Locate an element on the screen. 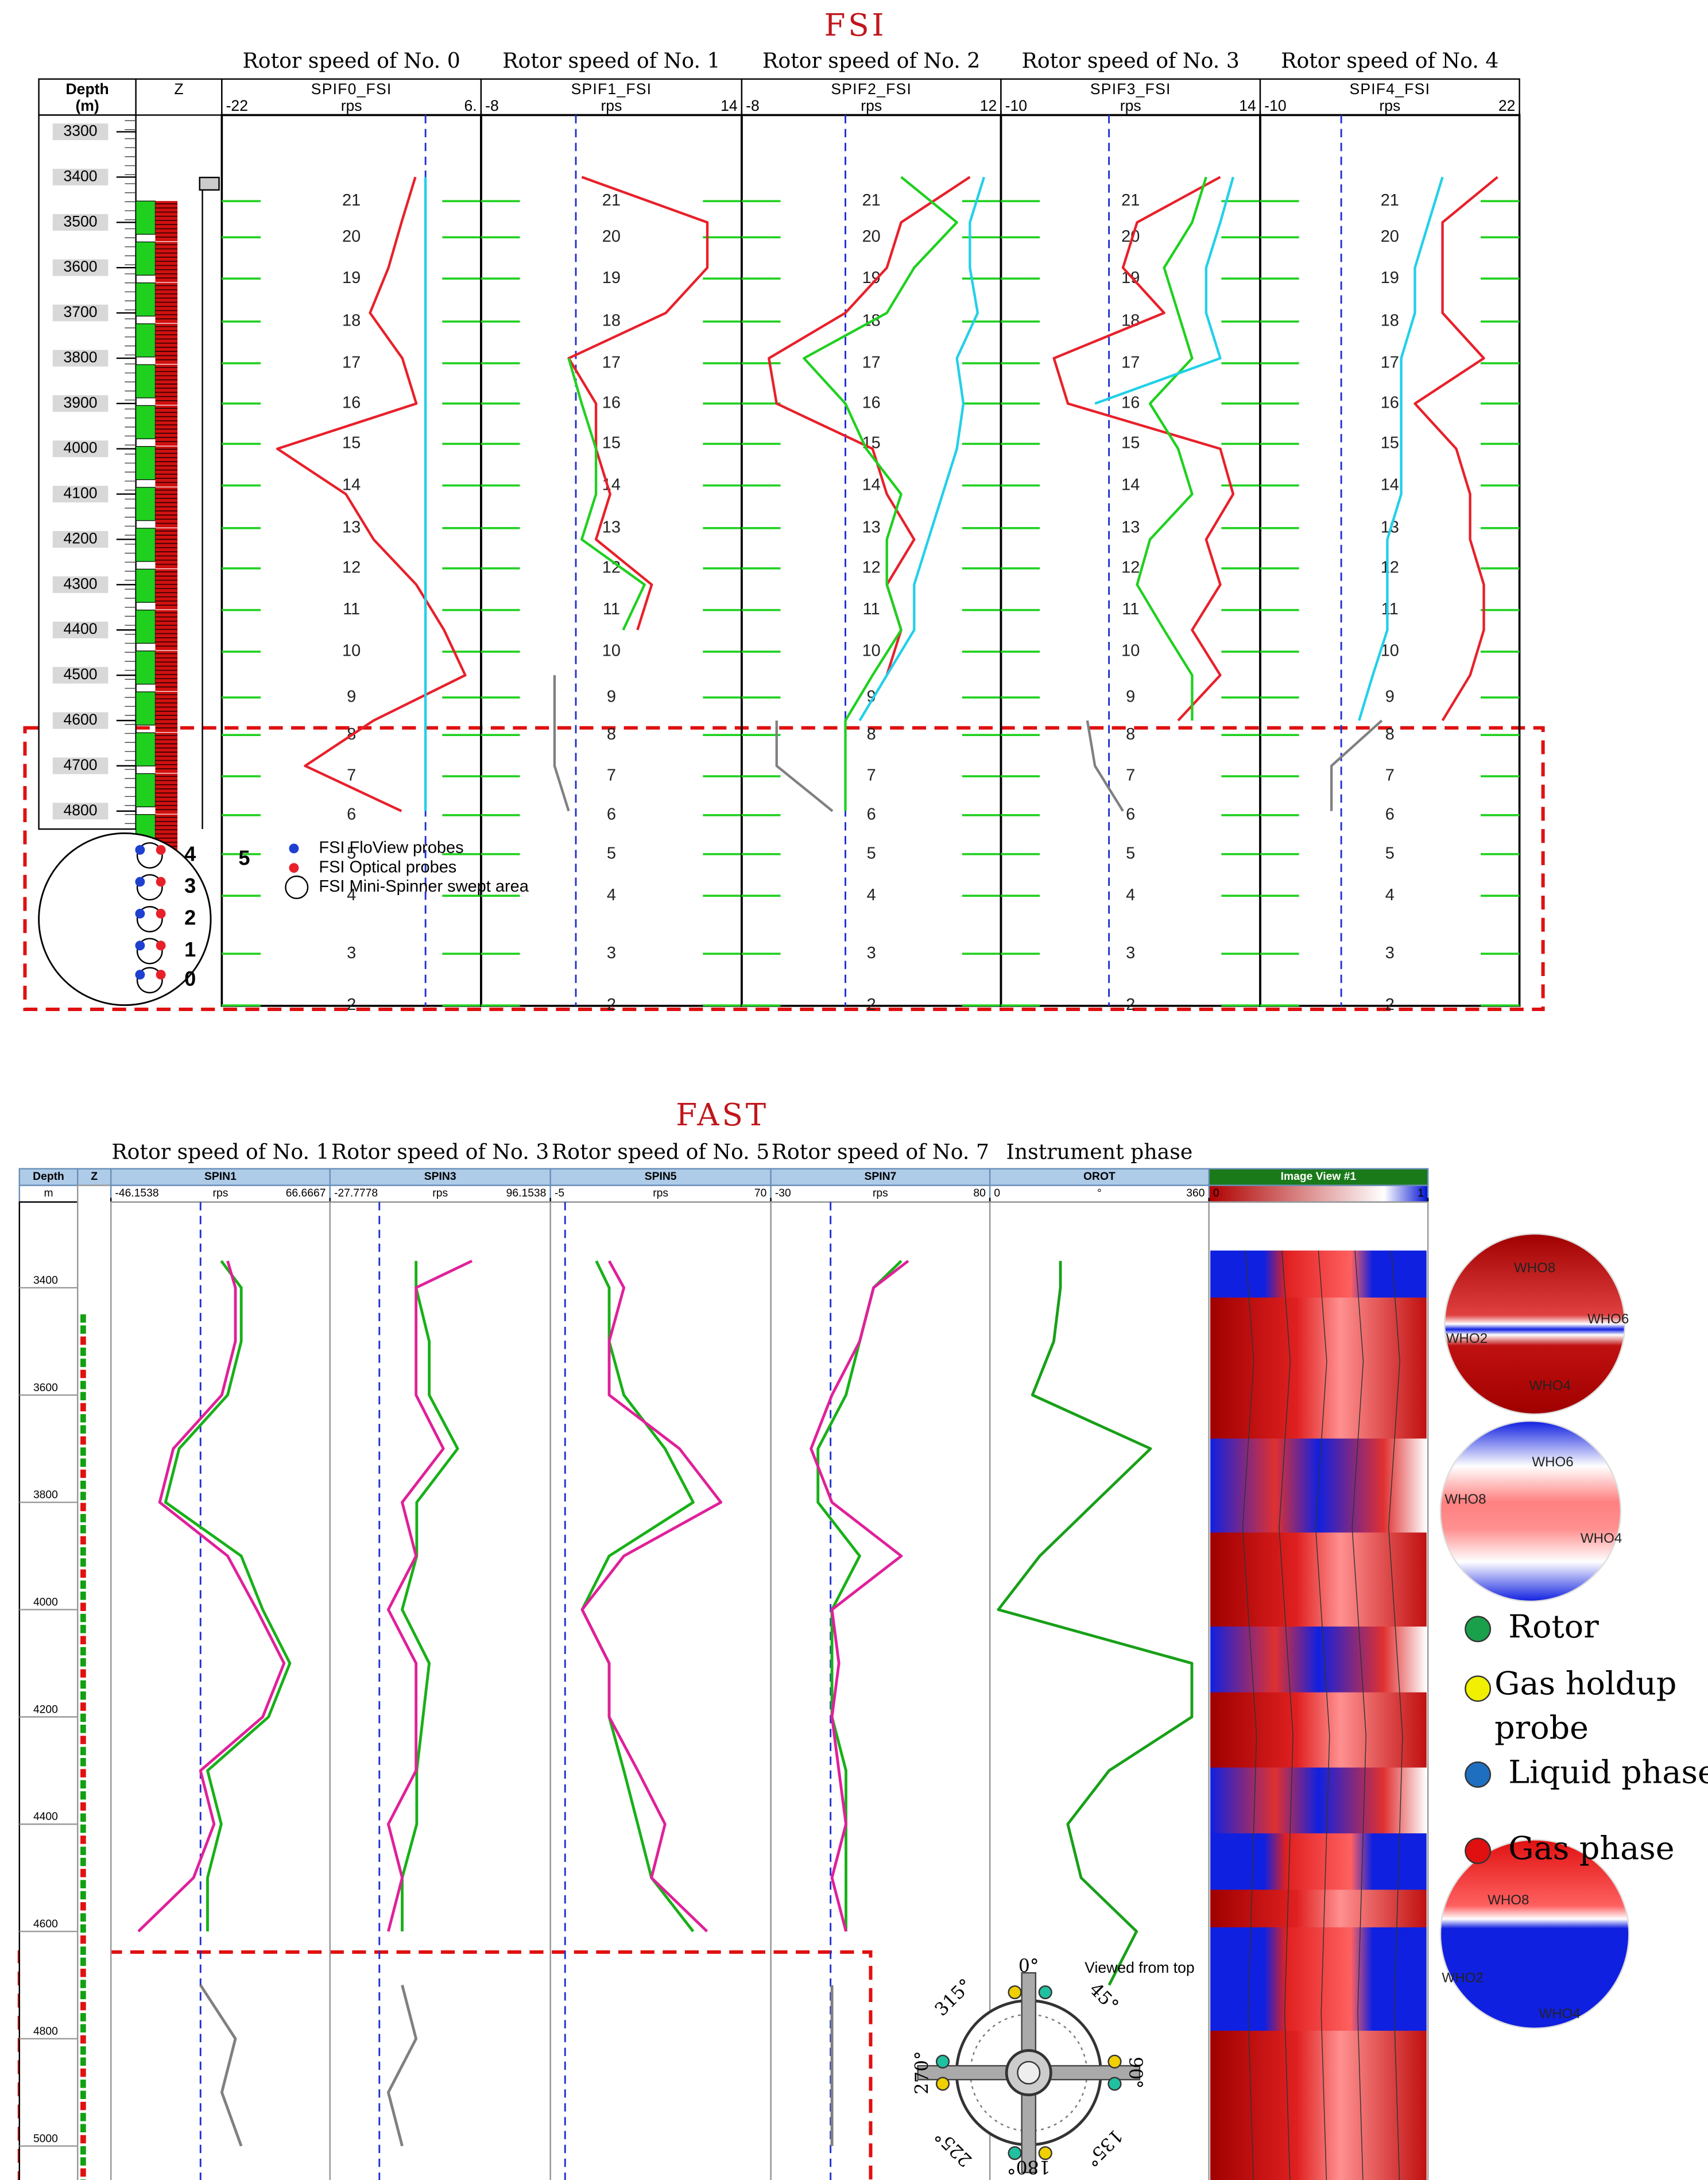 The image size is (1708, 2180). track-name: SPIN5 is located at coordinates (661, 1177).